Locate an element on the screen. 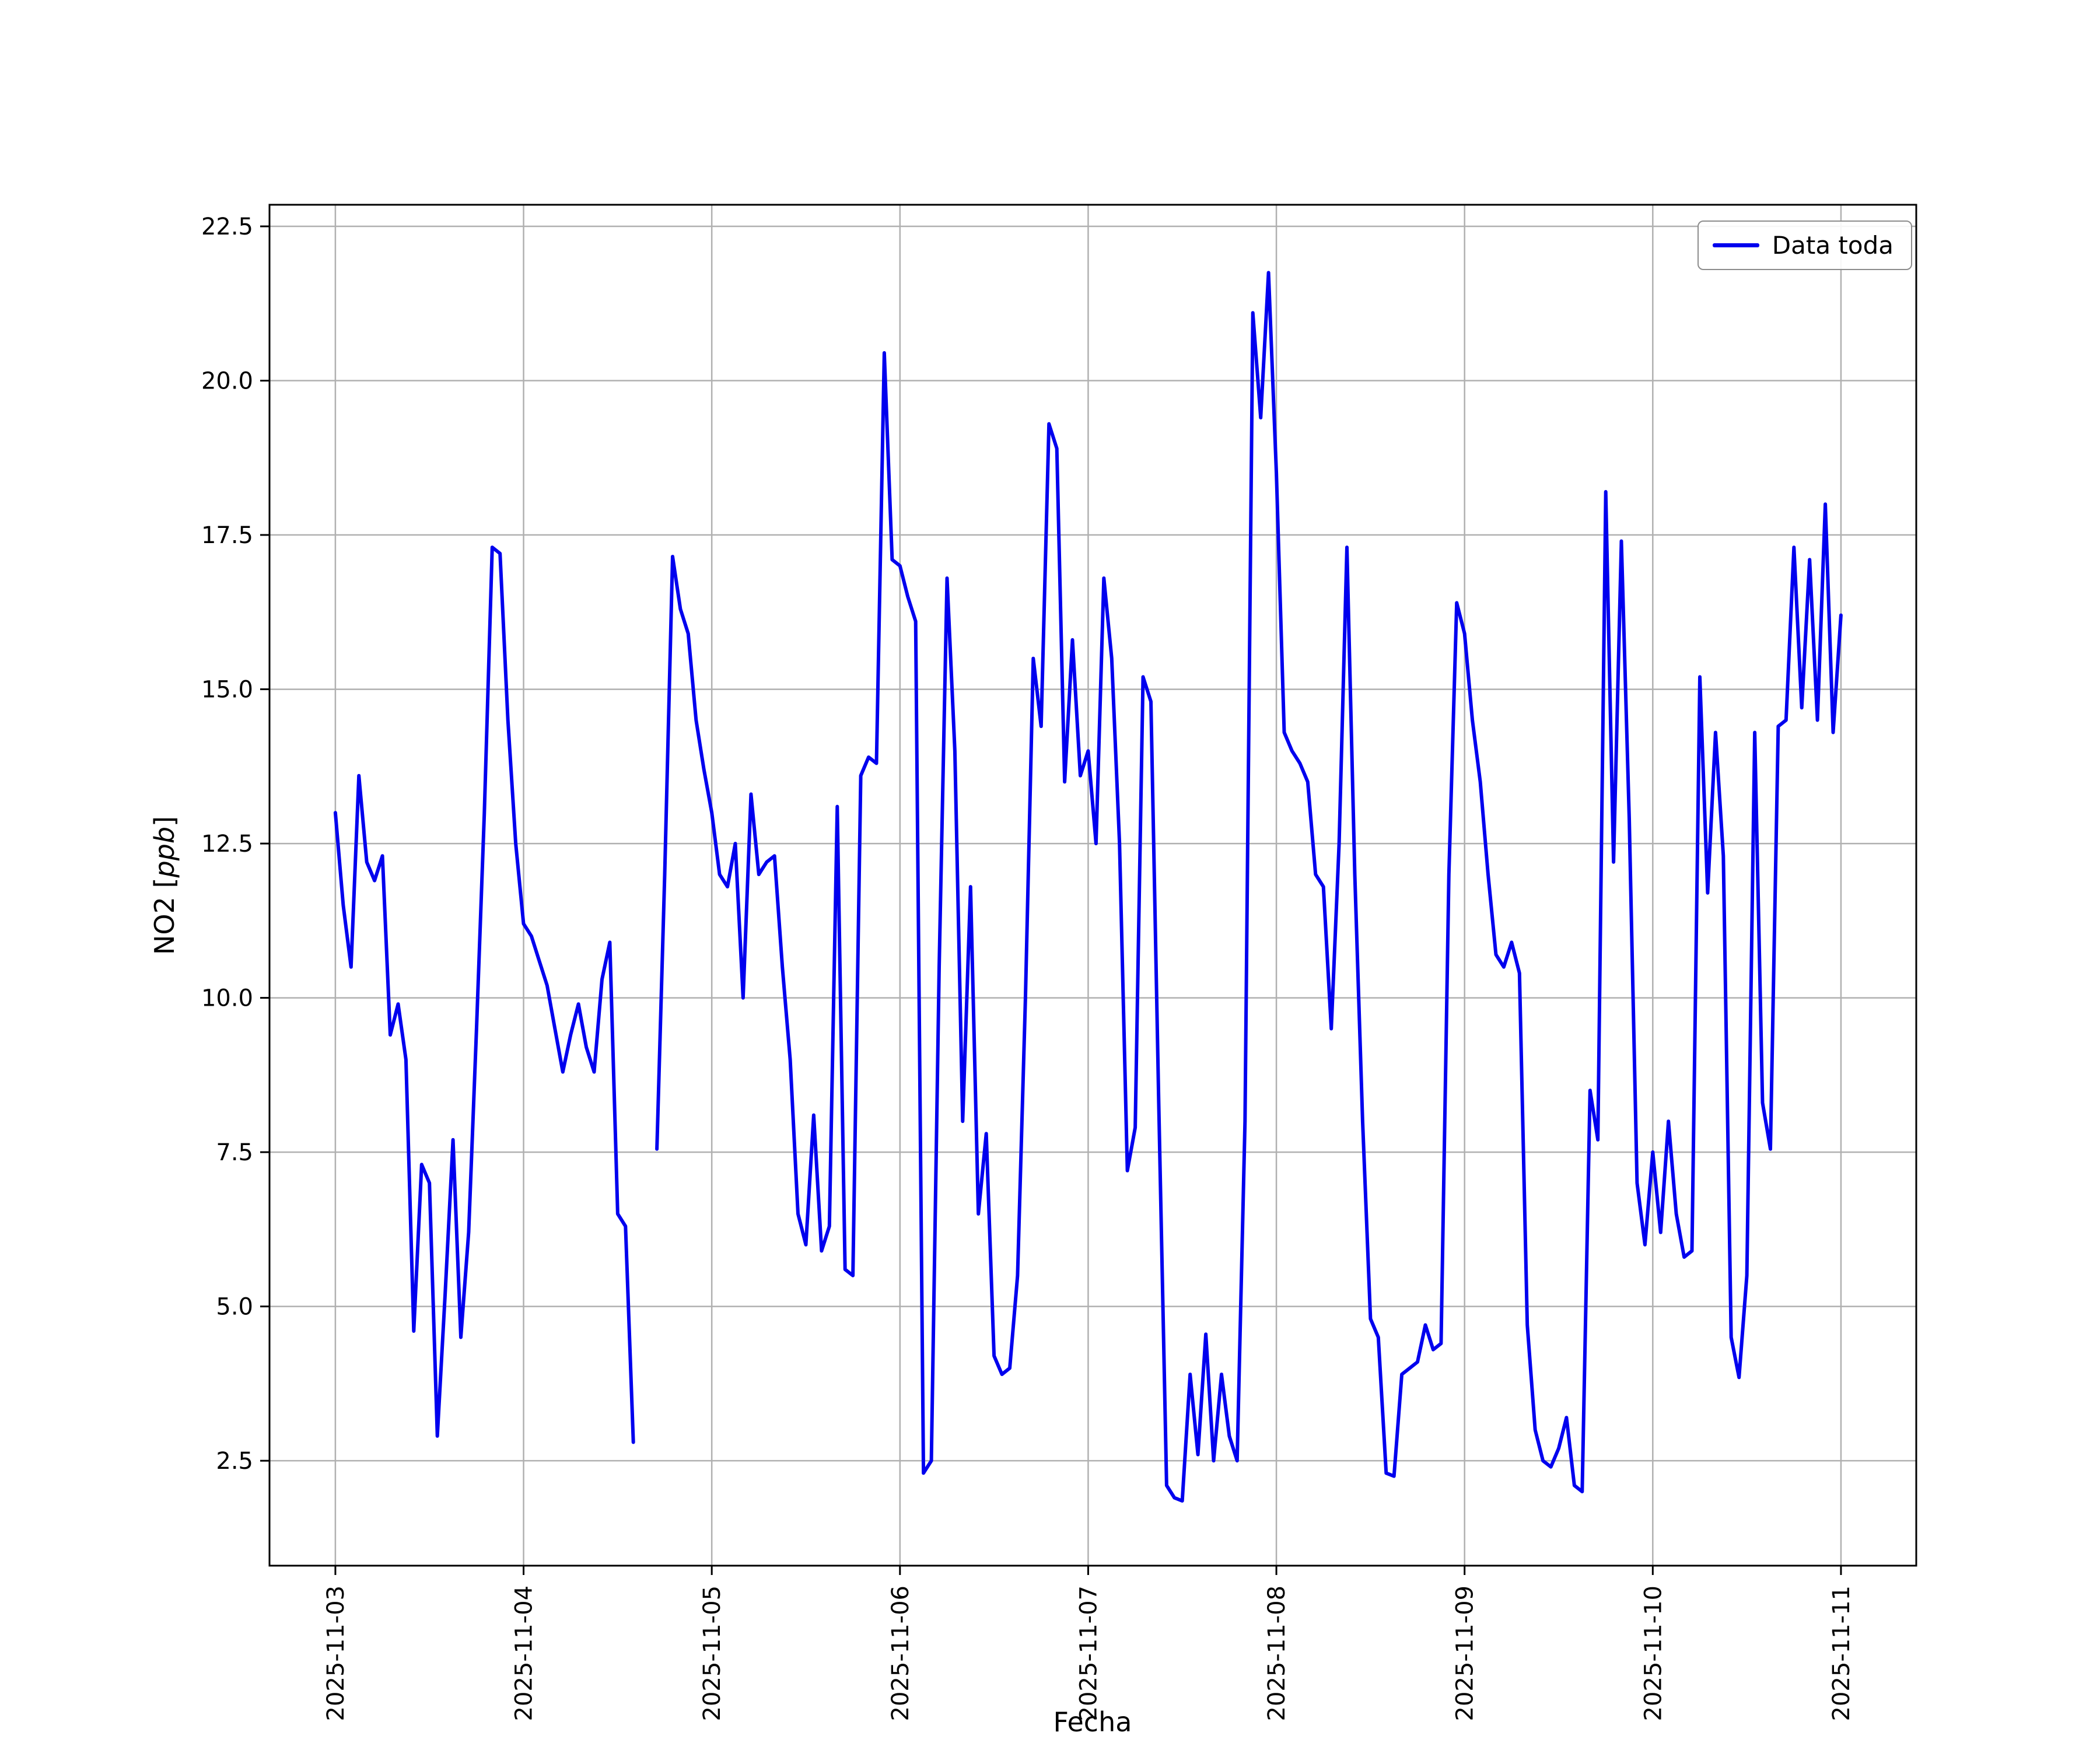 The image size is (2100, 1750). y-axis-label-math: ppb is located at coordinates (164, 852).